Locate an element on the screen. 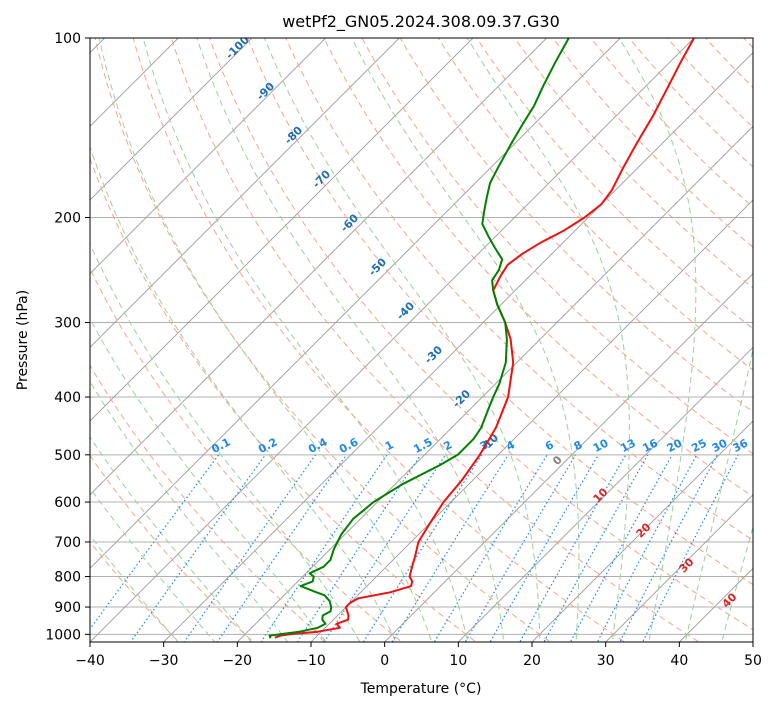  y-tick-label: 500 is located at coordinates (67, 456).